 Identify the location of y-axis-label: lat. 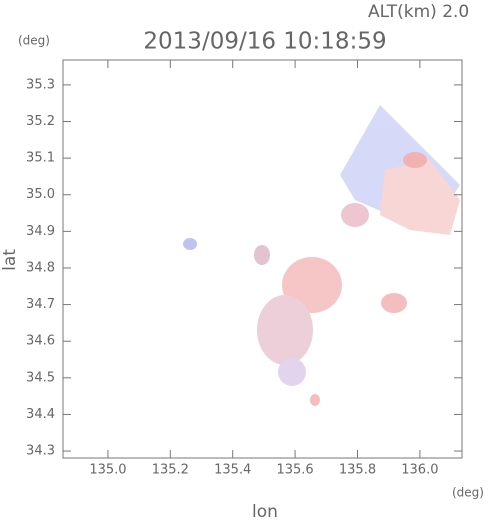
(10, 260).